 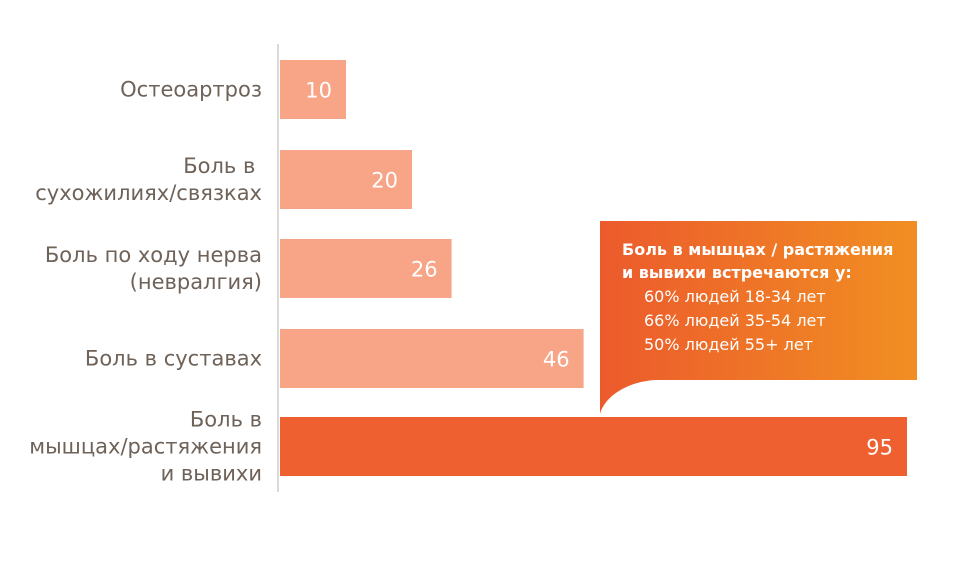 I want to click on callout-line-3: 50% людей 55+ лет, so click(x=728, y=344).